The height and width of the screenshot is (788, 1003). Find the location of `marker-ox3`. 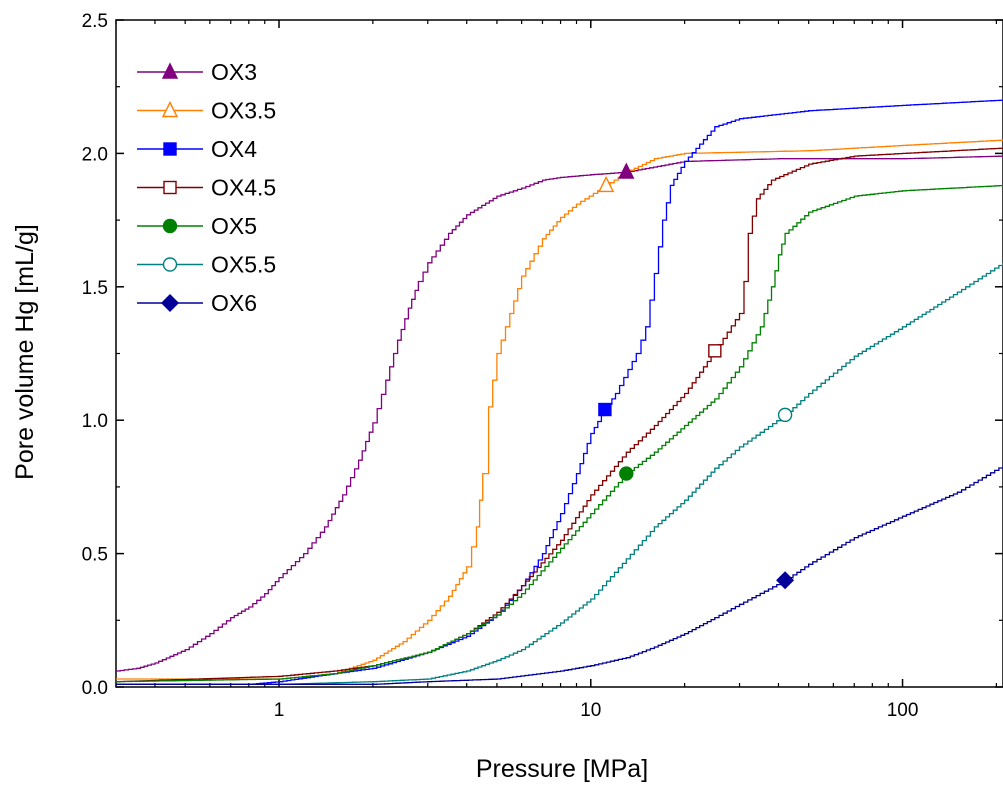

marker-ox3 is located at coordinates (626, 170).